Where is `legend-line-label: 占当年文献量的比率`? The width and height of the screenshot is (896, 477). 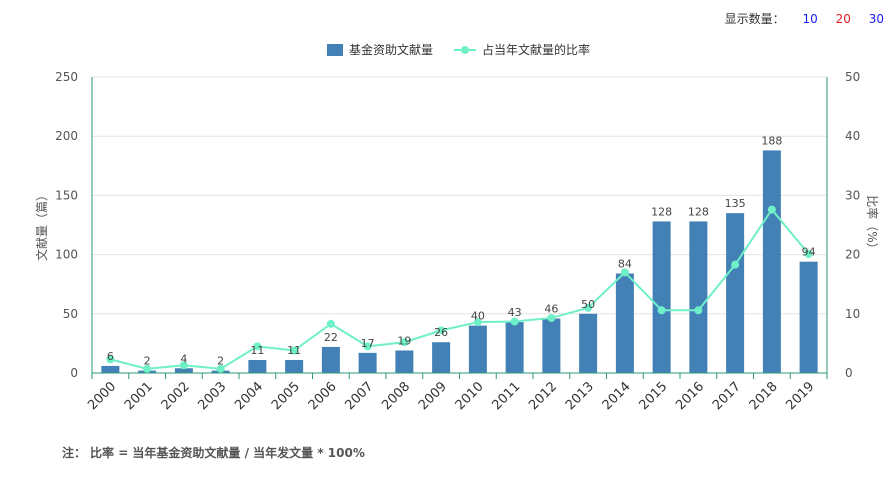
legend-line-label: 占当年文献量的比率 is located at coordinates (536, 49).